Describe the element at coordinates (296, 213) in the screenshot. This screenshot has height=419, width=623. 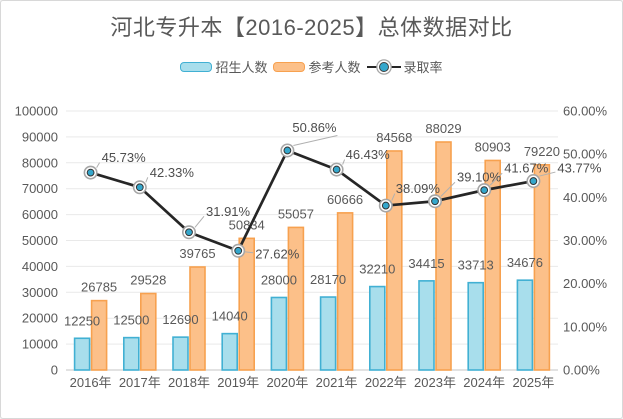
I see `bar-label-examinees: 55057` at that location.